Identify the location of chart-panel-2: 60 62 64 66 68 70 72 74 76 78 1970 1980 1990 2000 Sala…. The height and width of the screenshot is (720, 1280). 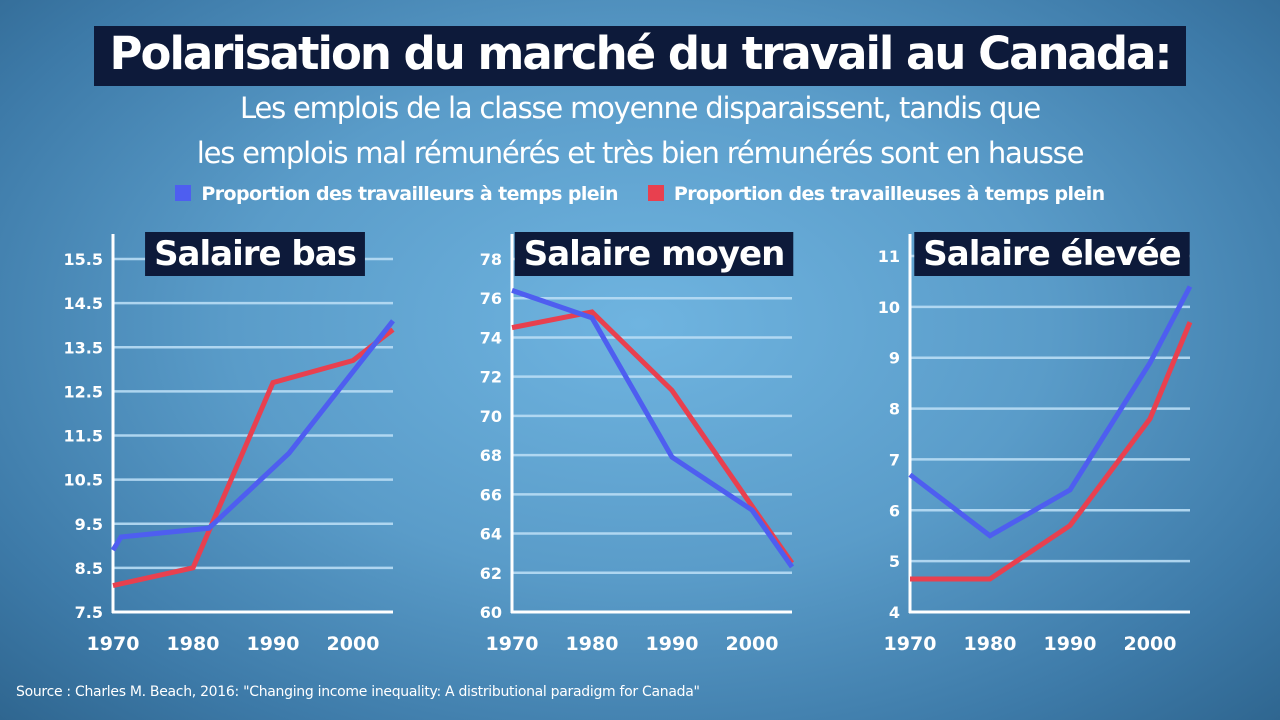
(637, 443).